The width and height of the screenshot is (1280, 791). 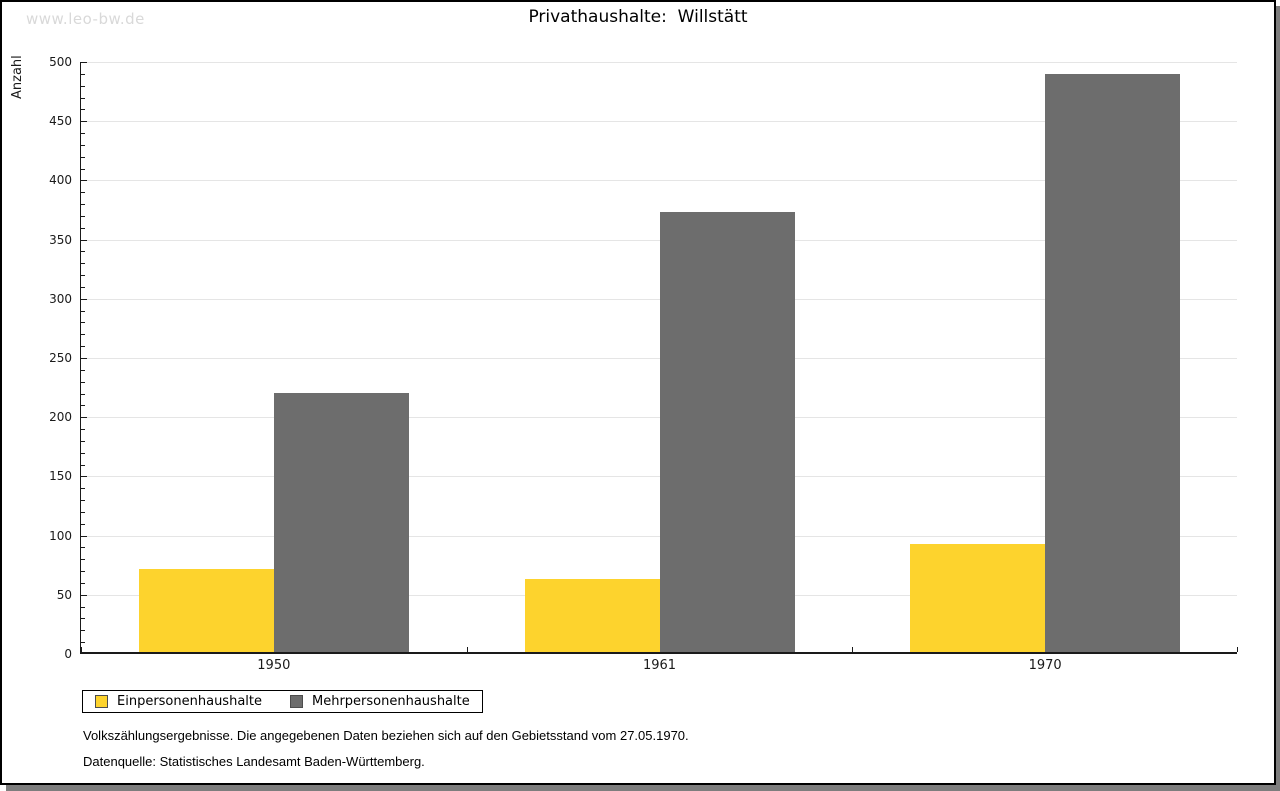 I want to click on legend-item-einpersonenhaushalte: Einpersonenhaushalte, so click(x=178, y=701).